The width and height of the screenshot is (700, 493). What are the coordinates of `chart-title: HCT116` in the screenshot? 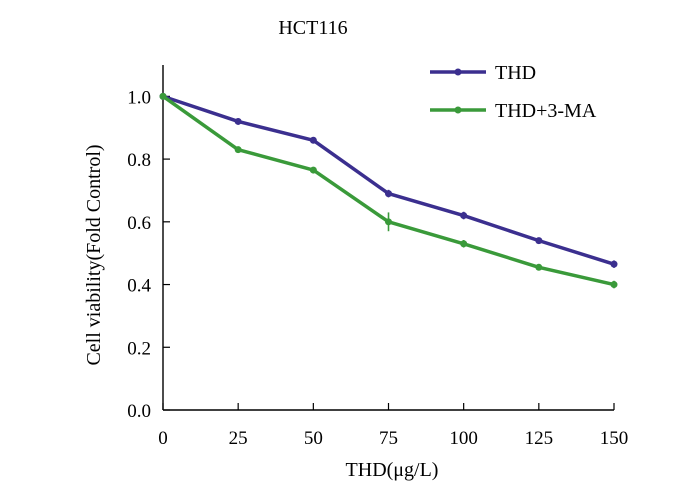 It's located at (312, 28).